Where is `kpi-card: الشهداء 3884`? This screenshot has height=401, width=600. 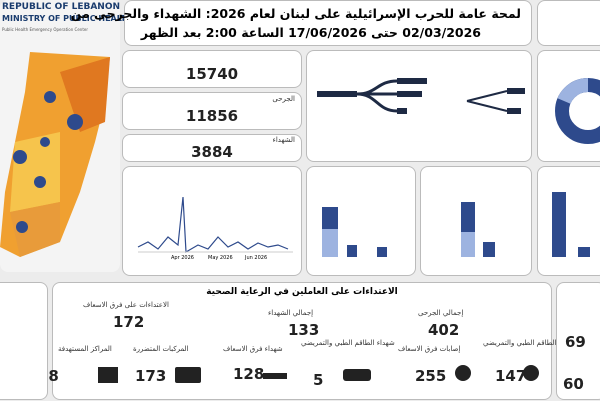 kpi-card: الشهداء 3884 is located at coordinates (212, 148).